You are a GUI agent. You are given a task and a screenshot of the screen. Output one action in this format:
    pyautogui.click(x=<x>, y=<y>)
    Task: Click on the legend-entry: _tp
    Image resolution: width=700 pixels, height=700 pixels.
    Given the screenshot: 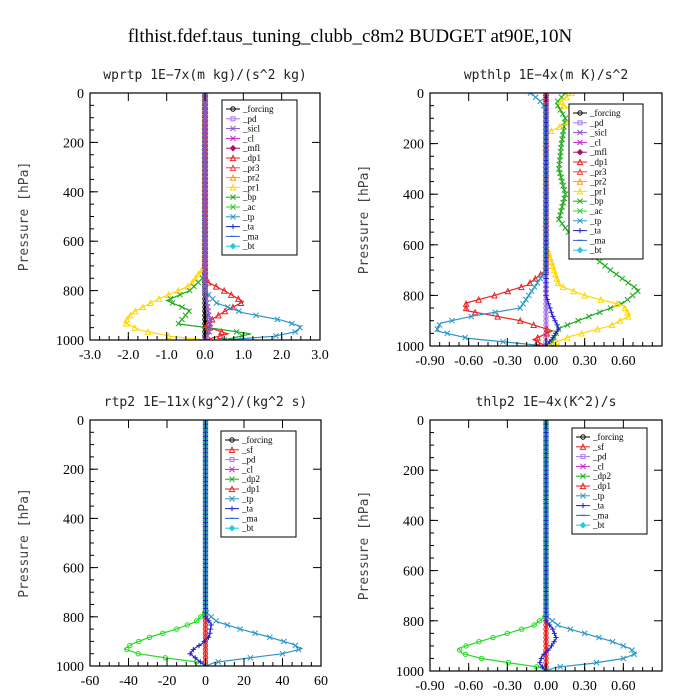 What is the action you would take?
    pyautogui.click(x=240, y=217)
    